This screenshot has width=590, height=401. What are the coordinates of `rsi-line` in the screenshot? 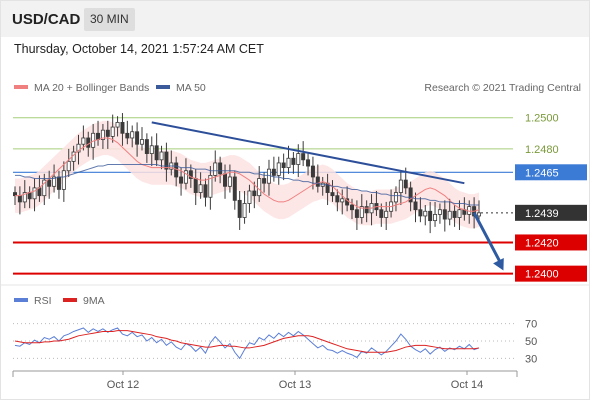 It's located at (247, 343).